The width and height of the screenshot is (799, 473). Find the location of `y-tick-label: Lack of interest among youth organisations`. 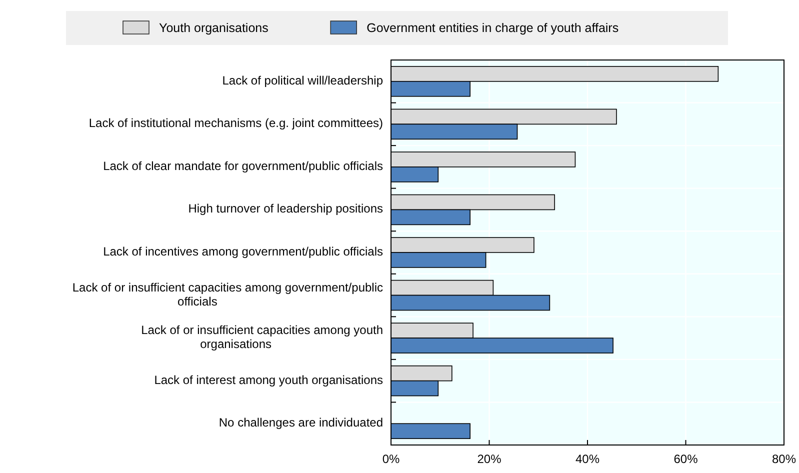

y-tick-label: Lack of interest among youth organisations is located at coordinates (268, 380).